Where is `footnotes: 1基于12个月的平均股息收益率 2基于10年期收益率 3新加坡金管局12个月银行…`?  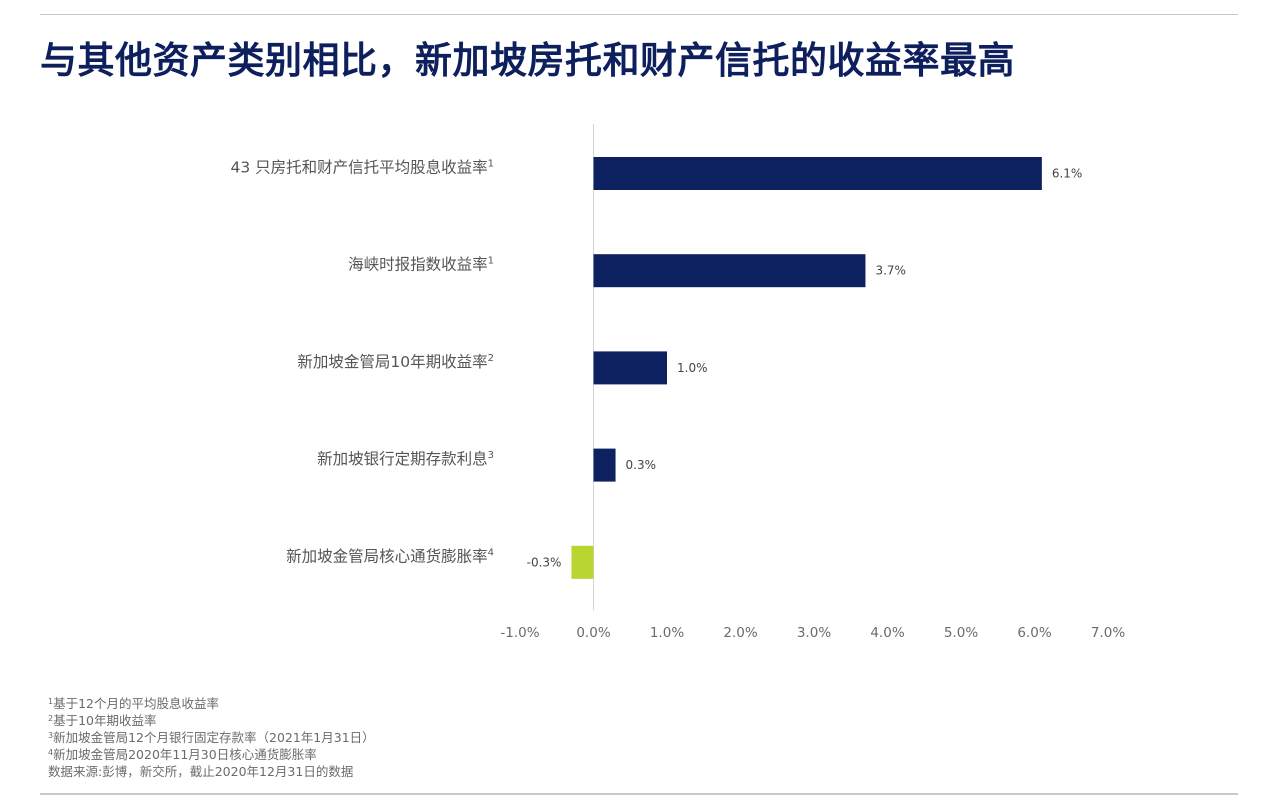 footnotes: 1基于12个月的平均股息收益率 2基于10年期收益率 3新加坡金管局12个月银行… is located at coordinates (211, 737).